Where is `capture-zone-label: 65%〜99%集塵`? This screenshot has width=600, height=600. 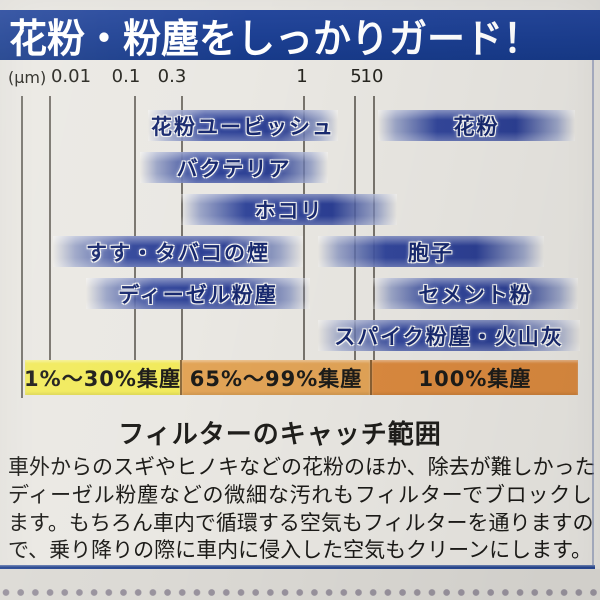 capture-zone-label: 65%〜99%集塵 is located at coordinates (276, 378).